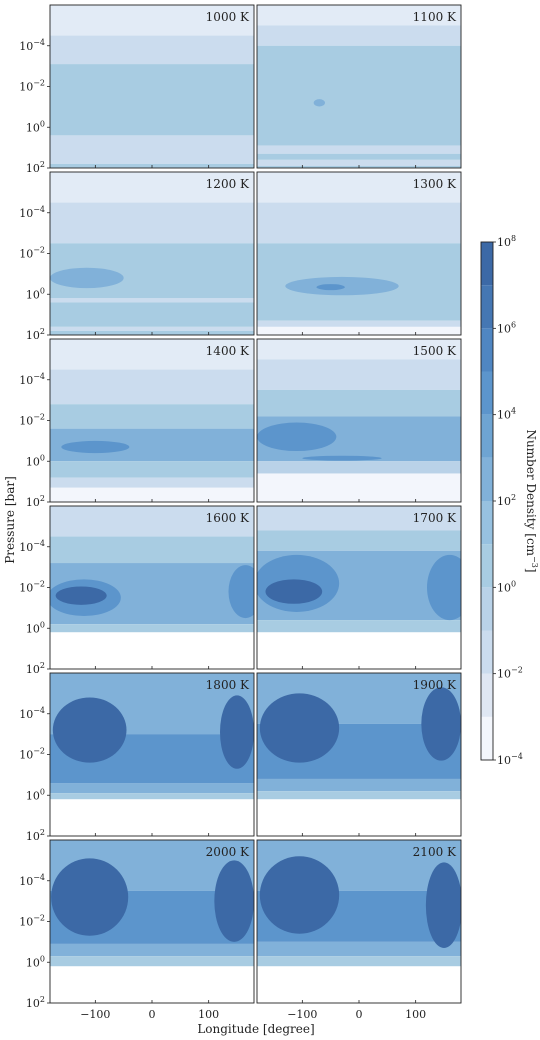  What do you see at coordinates (359, 921) in the screenshot?
I see `contour-panel: 2100 K` at bounding box center [359, 921].